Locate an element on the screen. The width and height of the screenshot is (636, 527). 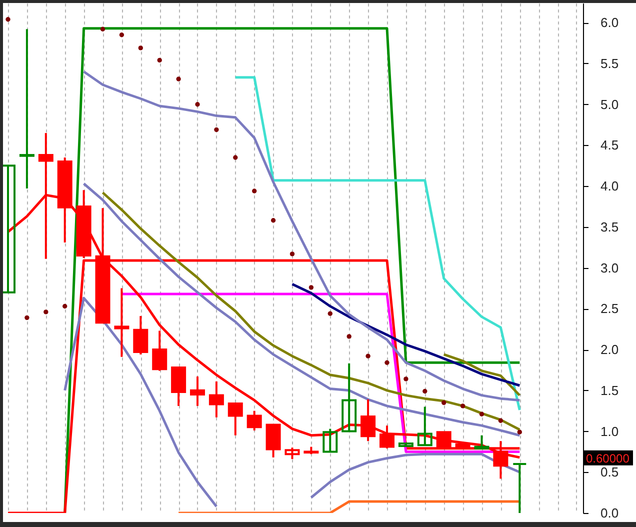
y-tick-label: 1.0 is located at coordinates (609, 431).